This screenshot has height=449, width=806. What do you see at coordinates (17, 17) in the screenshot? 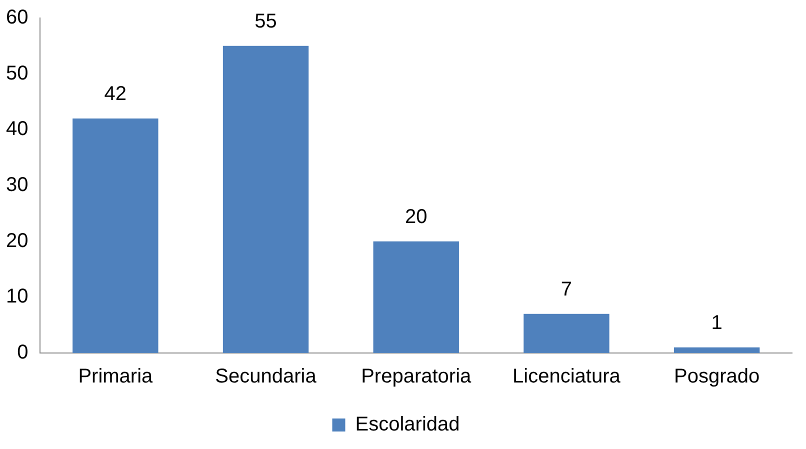
I see `y-tick-label: 60` at bounding box center [17, 17].